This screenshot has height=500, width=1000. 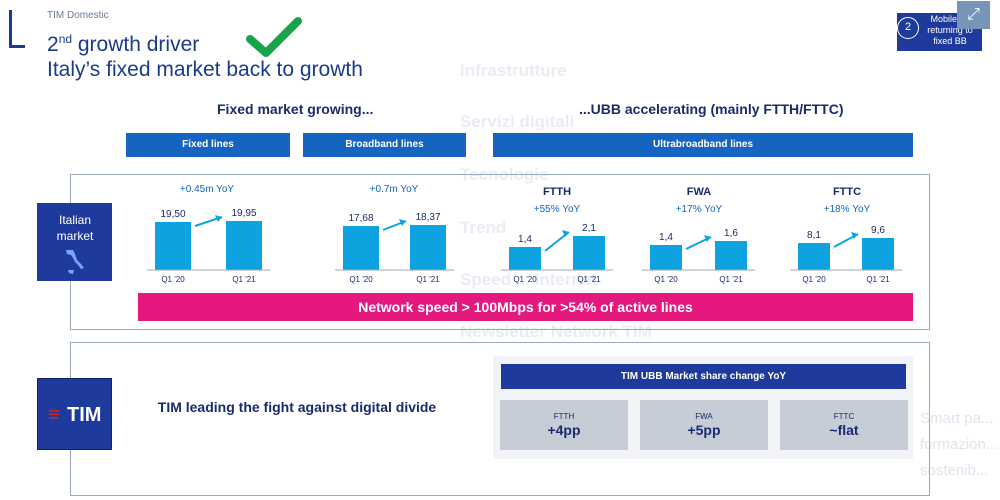 What do you see at coordinates (557, 209) in the screenshot?
I see `chart-growth-label: +55% YoY` at bounding box center [557, 209].